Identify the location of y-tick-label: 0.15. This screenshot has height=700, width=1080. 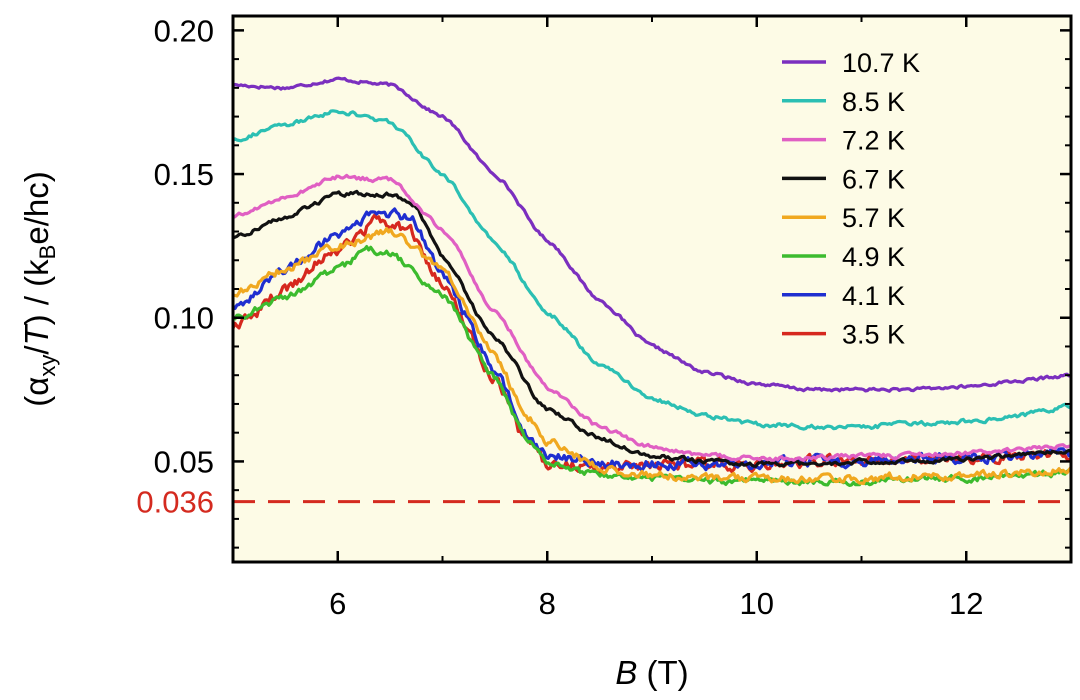
(184, 174).